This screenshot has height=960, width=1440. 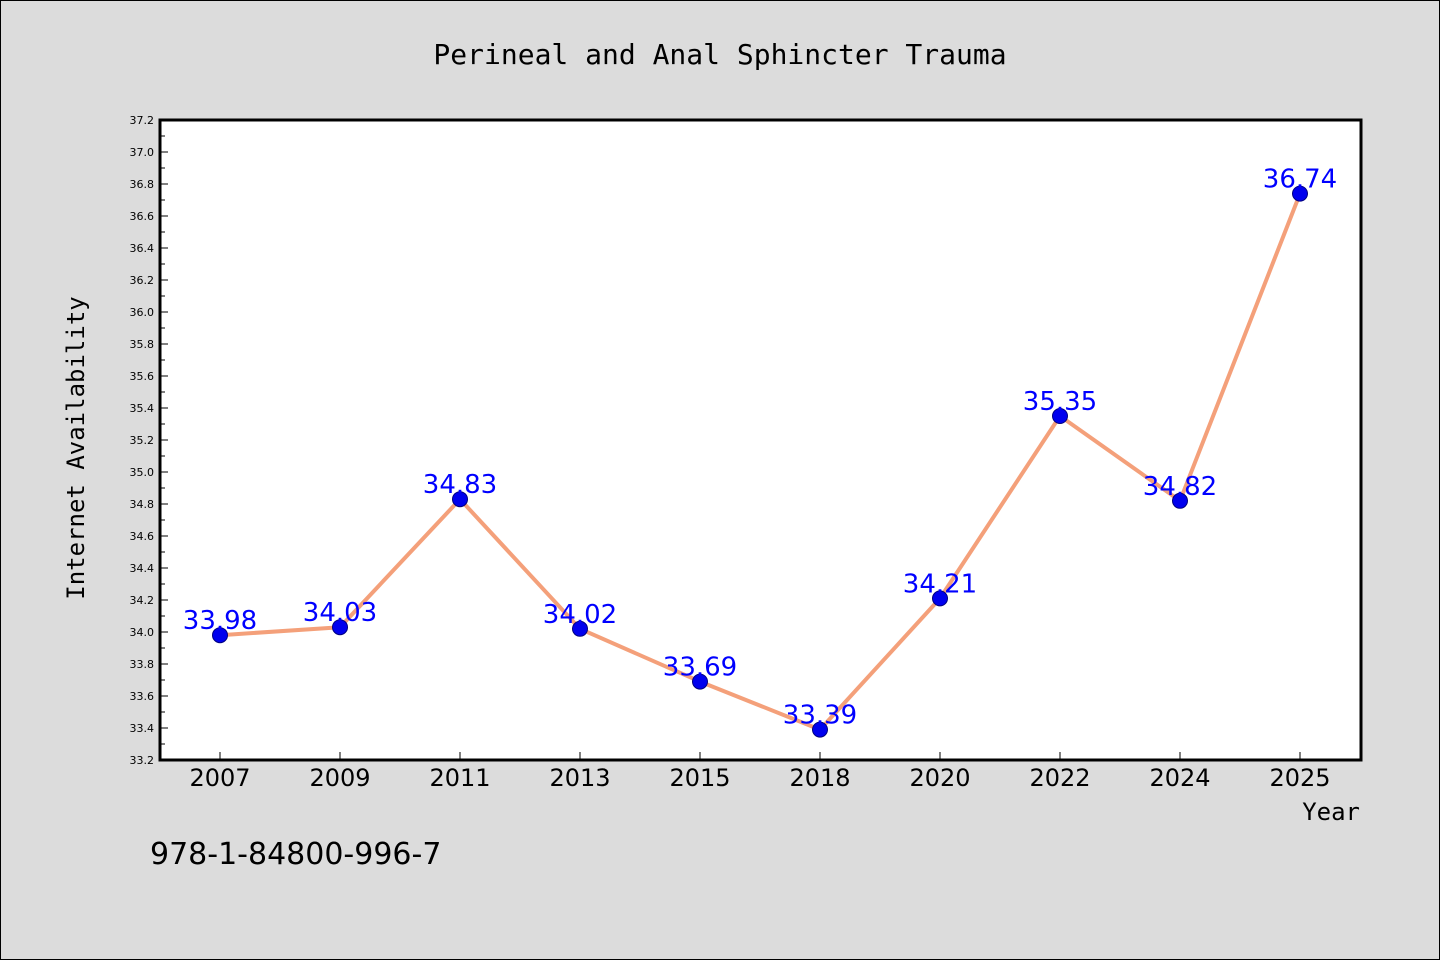 What do you see at coordinates (460, 485) in the screenshot?
I see `data-label: 34.83` at bounding box center [460, 485].